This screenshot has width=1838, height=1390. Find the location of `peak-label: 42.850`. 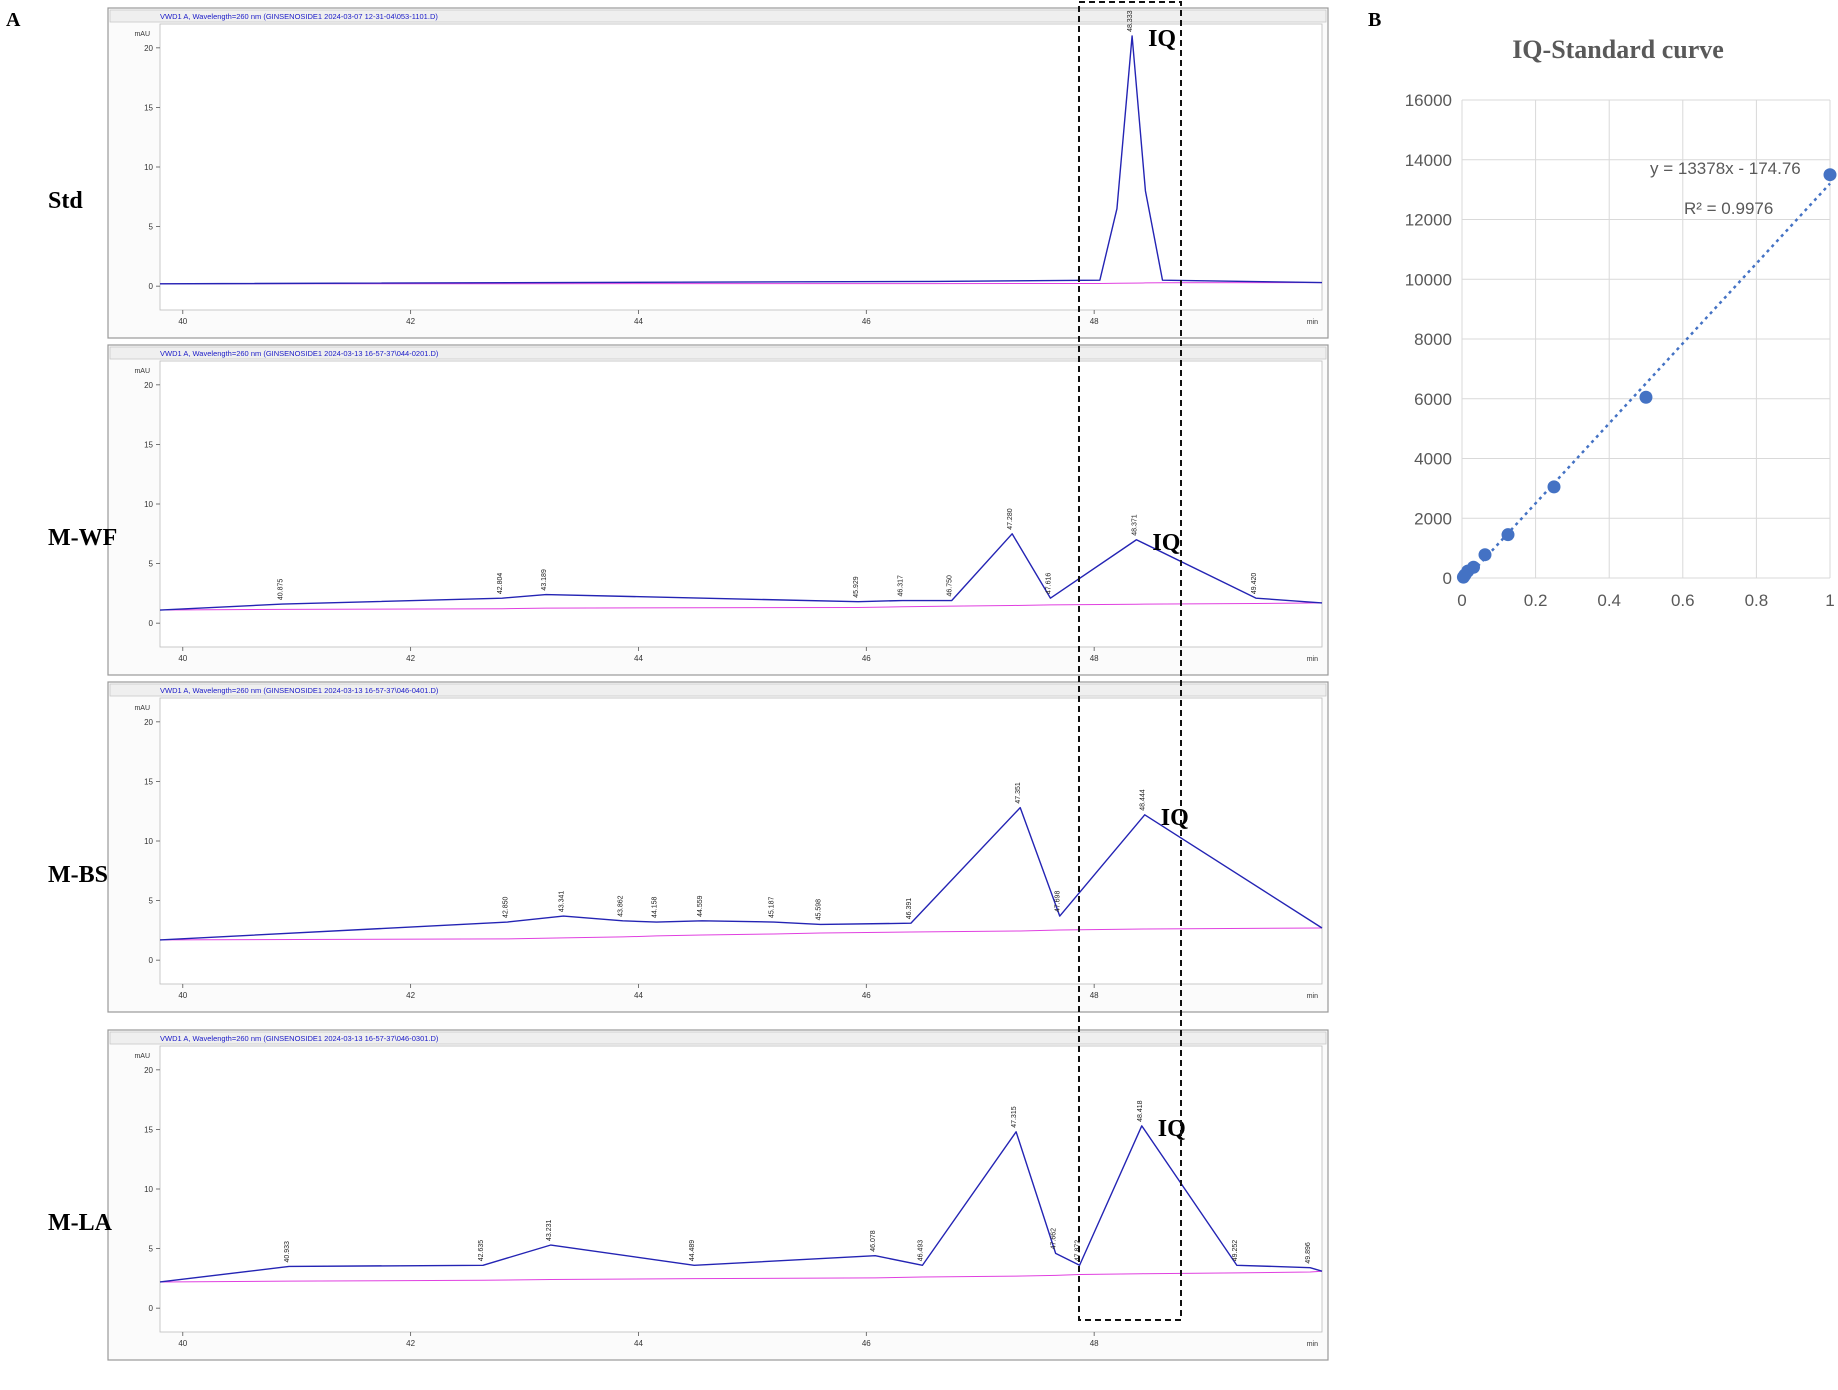

peak-label: 42.850 is located at coordinates (505, 908).